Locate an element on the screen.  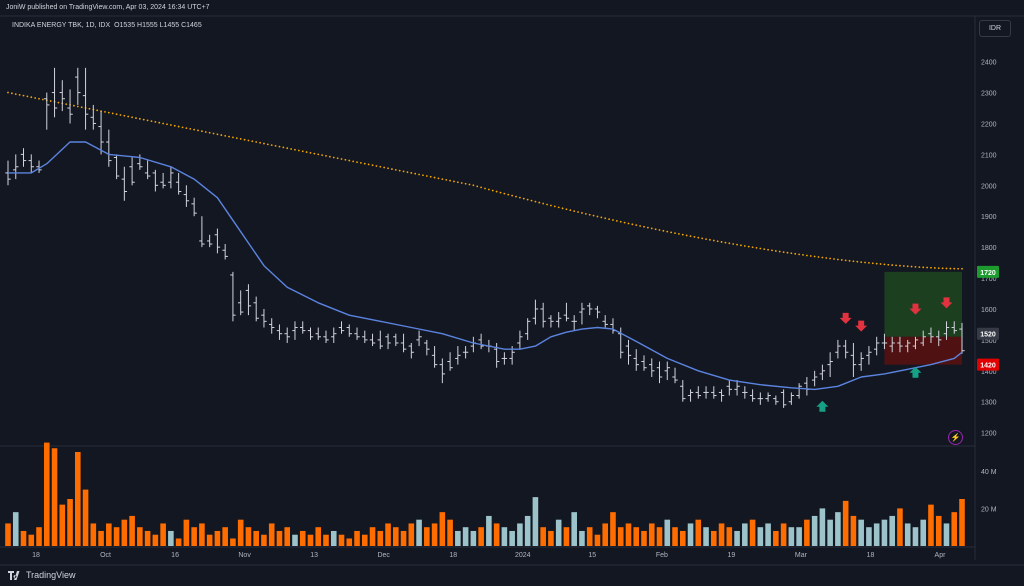
entry-price-label: 1520 is located at coordinates (988, 335).